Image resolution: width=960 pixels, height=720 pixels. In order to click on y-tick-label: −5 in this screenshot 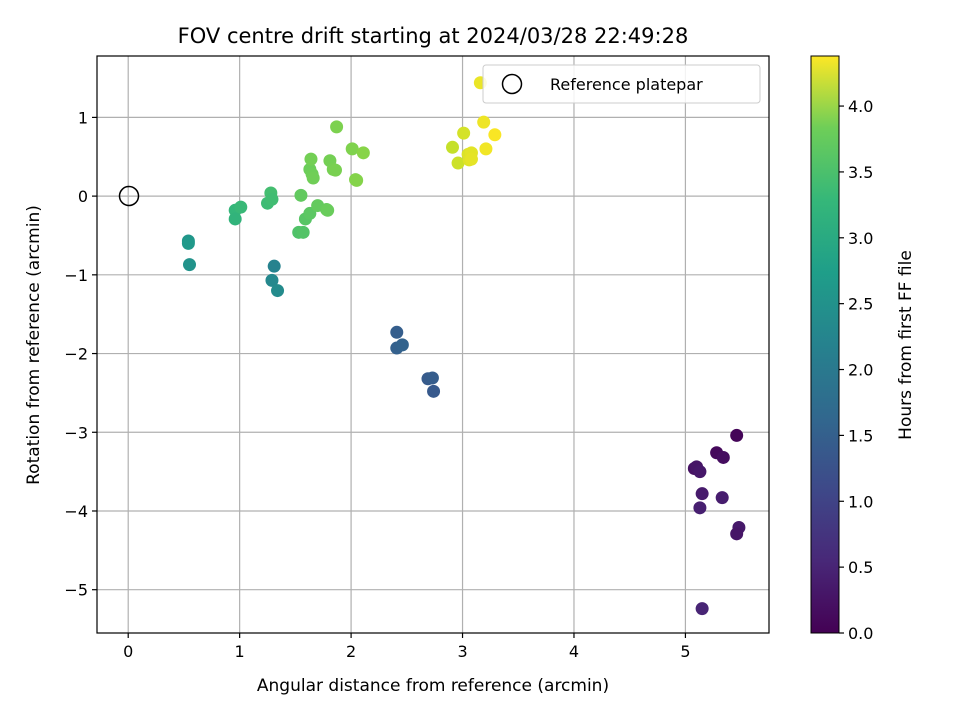, I will do `click(76, 590)`.